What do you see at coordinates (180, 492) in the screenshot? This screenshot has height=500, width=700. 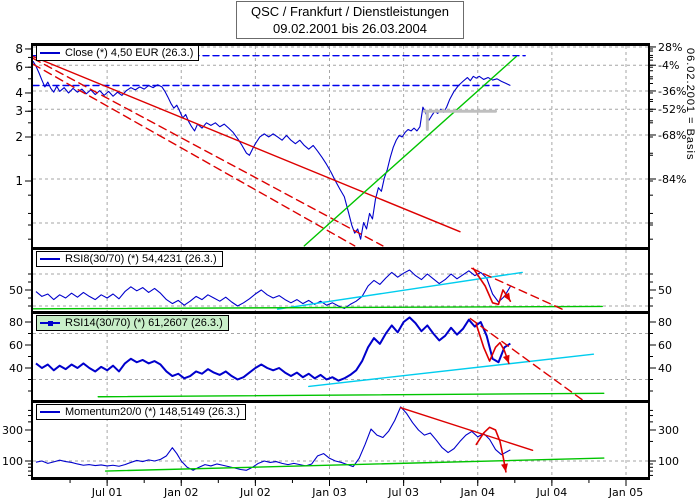 I see `axis-label: Jan 02` at bounding box center [180, 492].